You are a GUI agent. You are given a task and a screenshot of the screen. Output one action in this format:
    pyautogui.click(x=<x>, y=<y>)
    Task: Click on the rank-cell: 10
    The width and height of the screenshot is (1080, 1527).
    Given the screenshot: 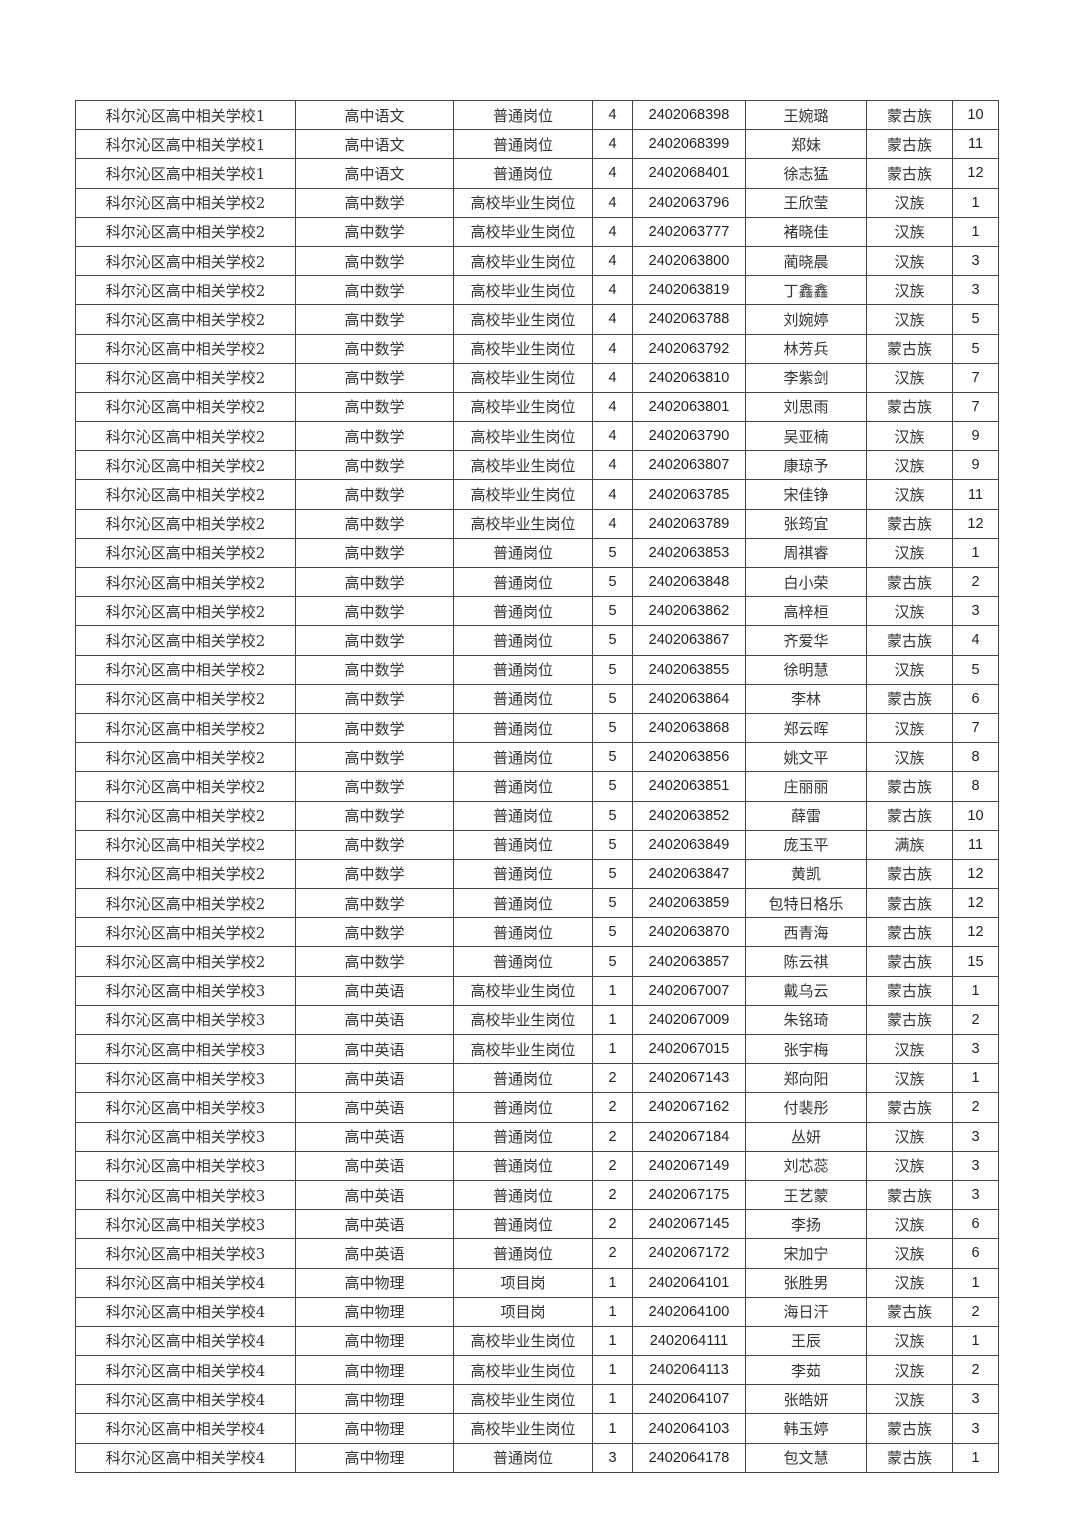 What is the action you would take?
    pyautogui.click(x=975, y=115)
    